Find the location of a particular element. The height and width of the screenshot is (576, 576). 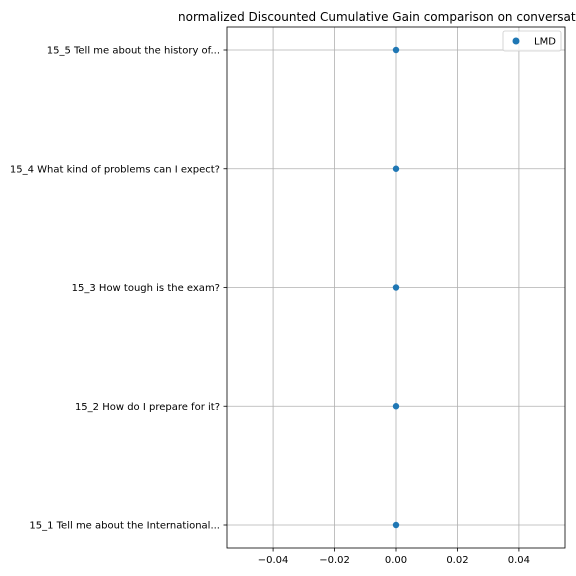

y-tick-label: 15_3 How tough is the exam? is located at coordinates (146, 288).